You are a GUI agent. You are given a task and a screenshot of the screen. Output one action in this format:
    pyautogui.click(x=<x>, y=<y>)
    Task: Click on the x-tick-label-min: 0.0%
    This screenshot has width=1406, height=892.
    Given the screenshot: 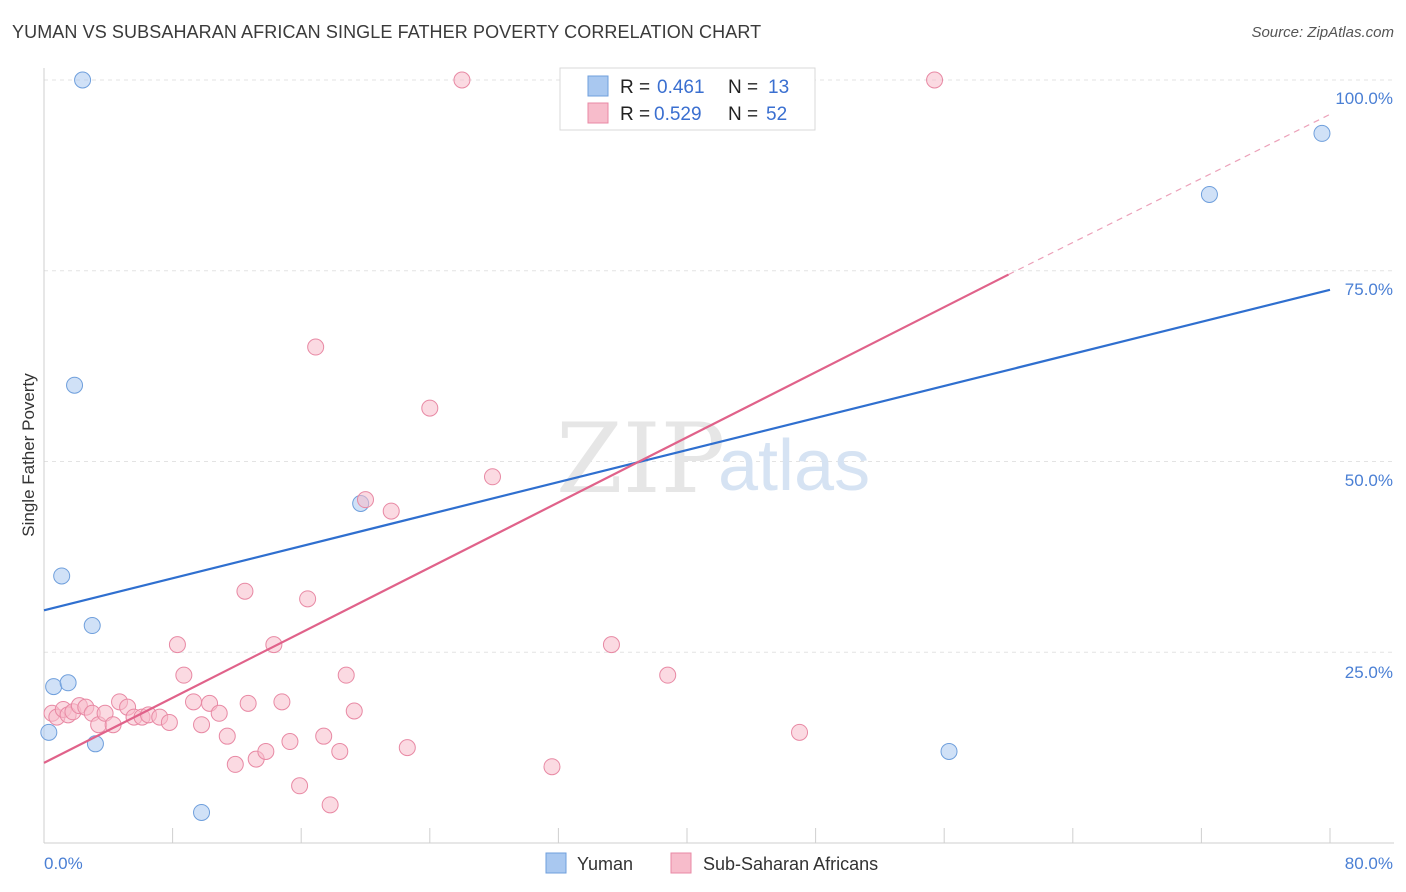 What is the action you would take?
    pyautogui.click(x=63, y=863)
    